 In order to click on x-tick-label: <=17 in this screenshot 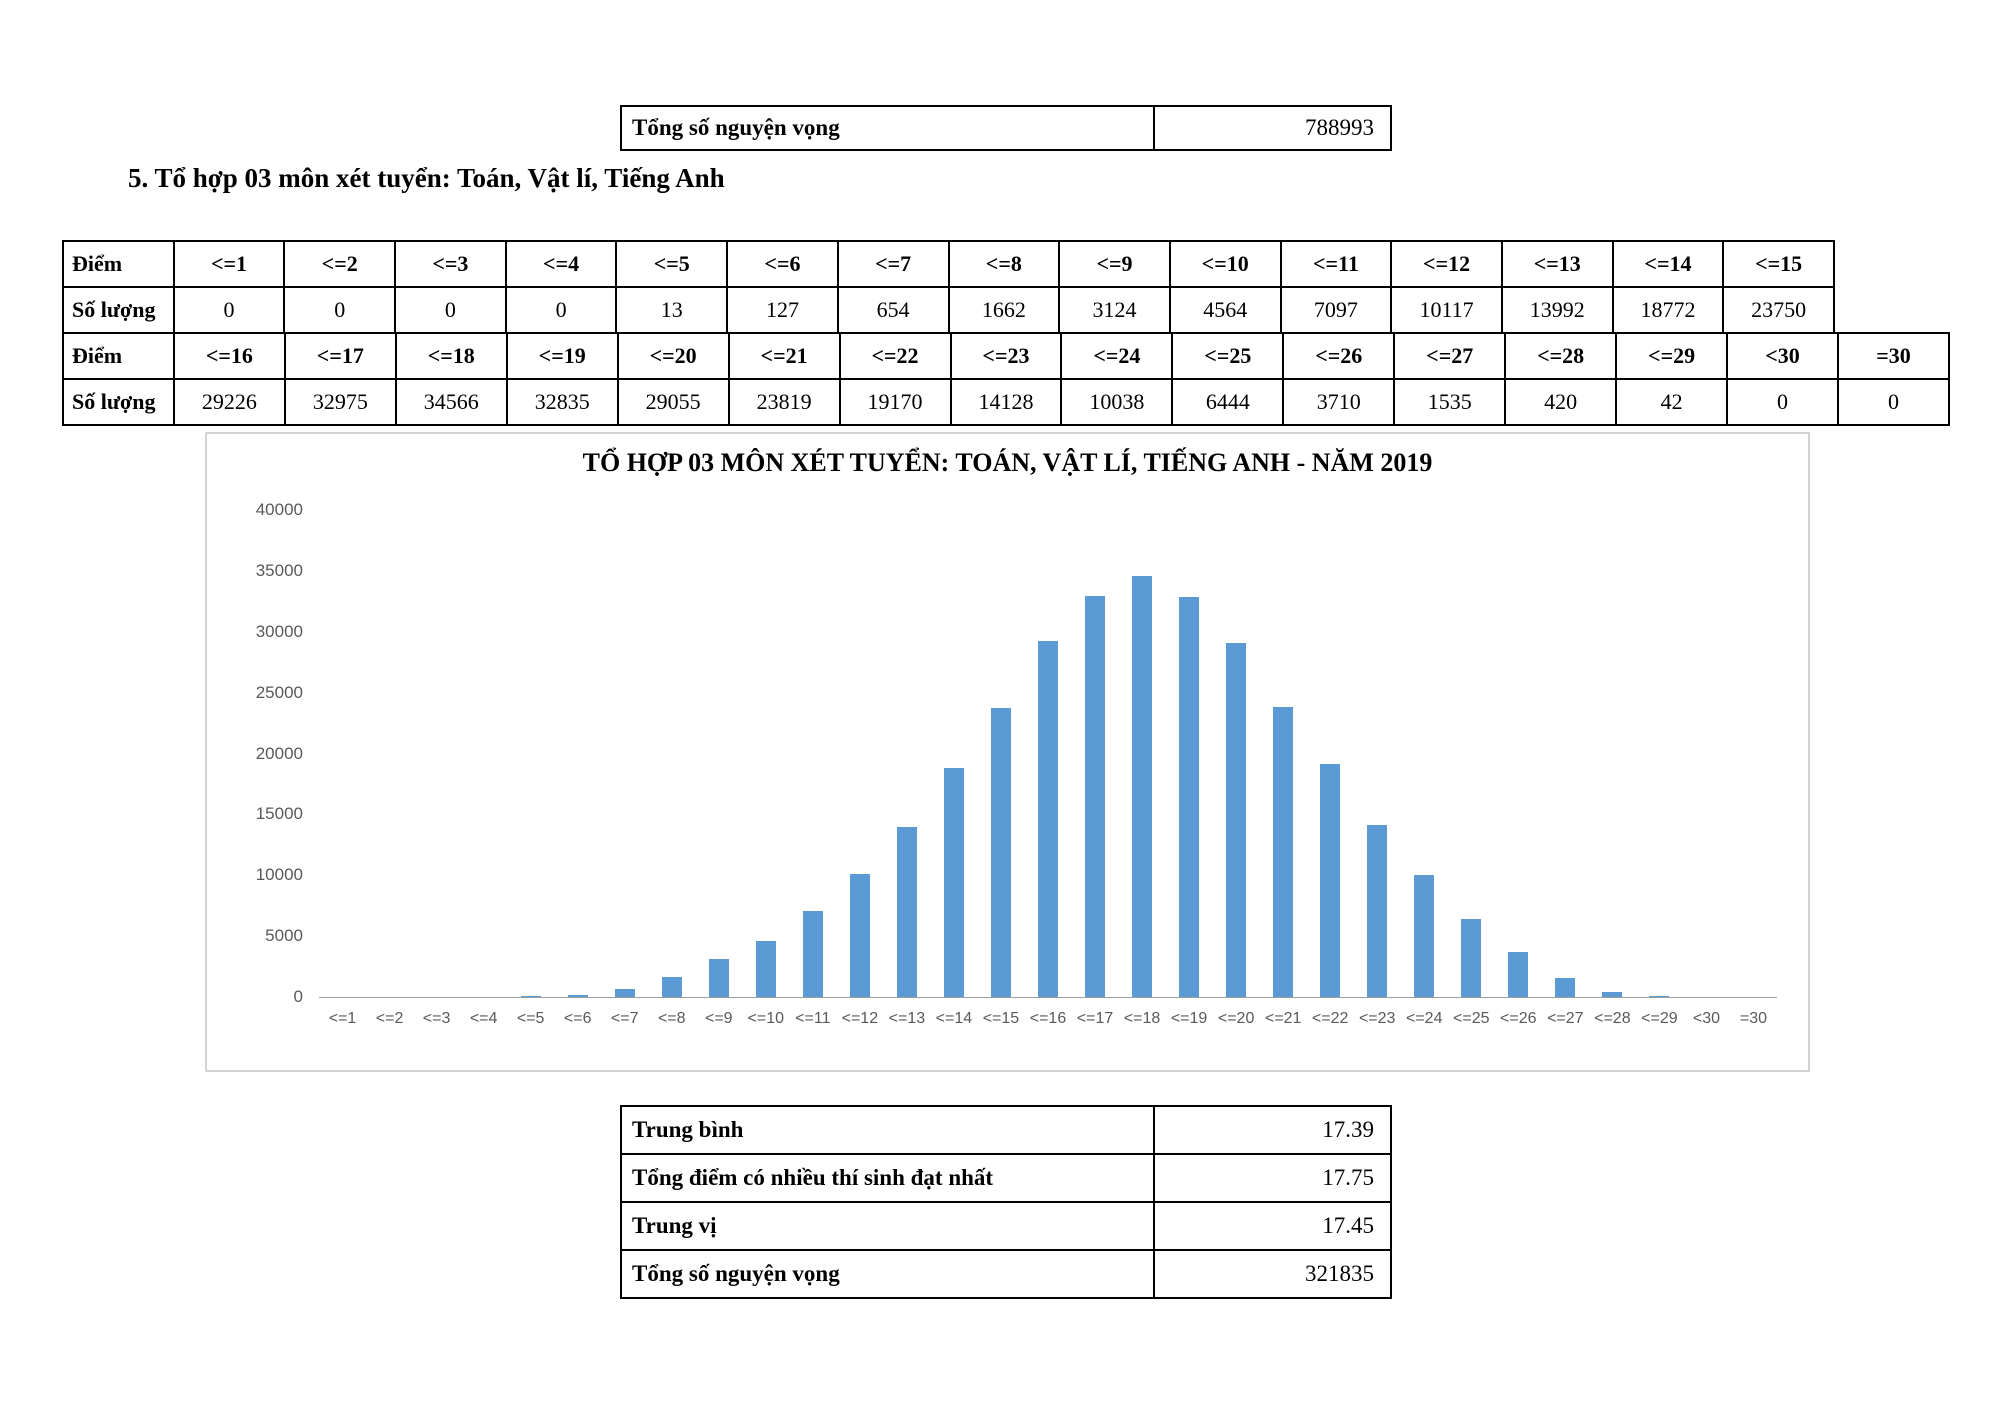, I will do `click(1095, 1018)`.